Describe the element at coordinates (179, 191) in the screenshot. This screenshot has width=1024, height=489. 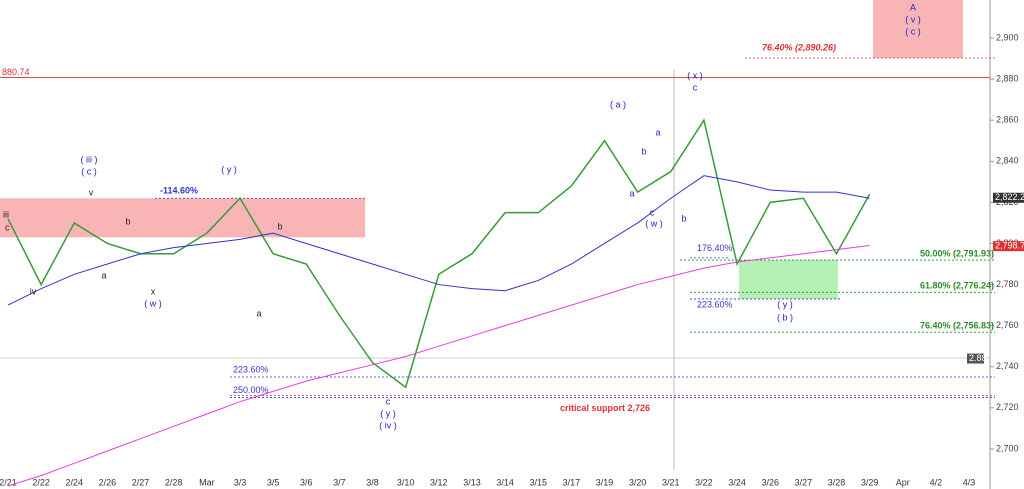
I see `level-label: -114.60%` at that location.